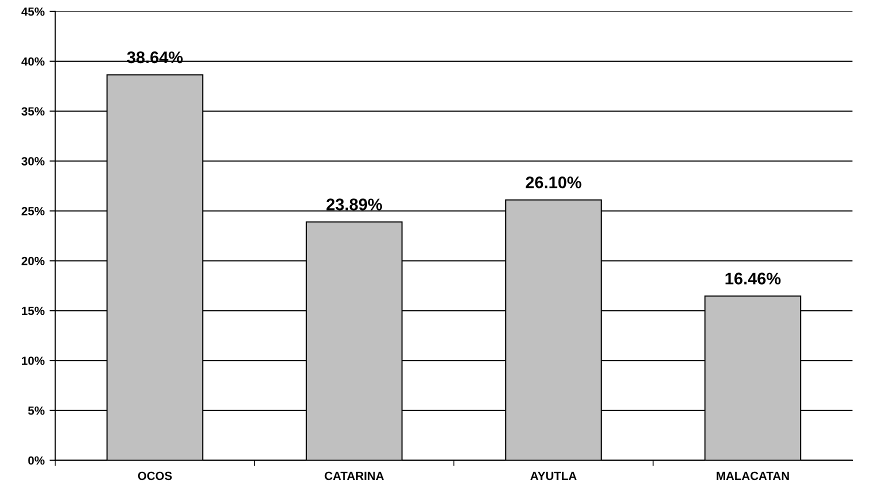 The height and width of the screenshot is (496, 877). Describe the element at coordinates (155, 476) in the screenshot. I see `x-tick-label: OCOS` at that location.